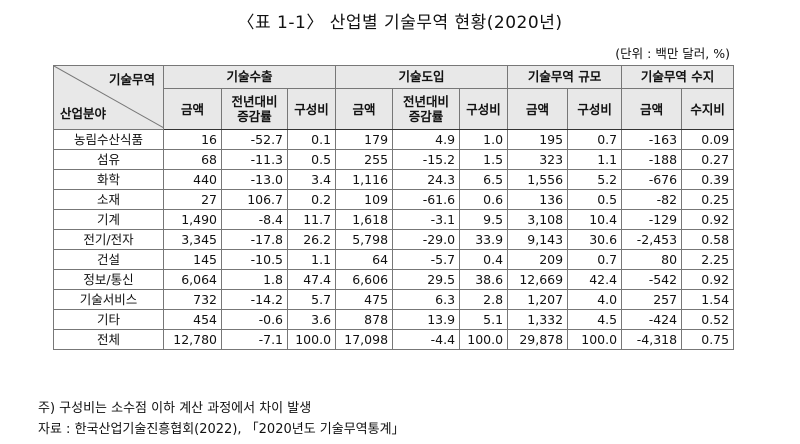 The width and height of the screenshot is (800, 444). I want to click on table-row: 건설 145 -10.5 1.1 64 -5.7 0.4 209 0.7 80 2.25, so click(394, 259).